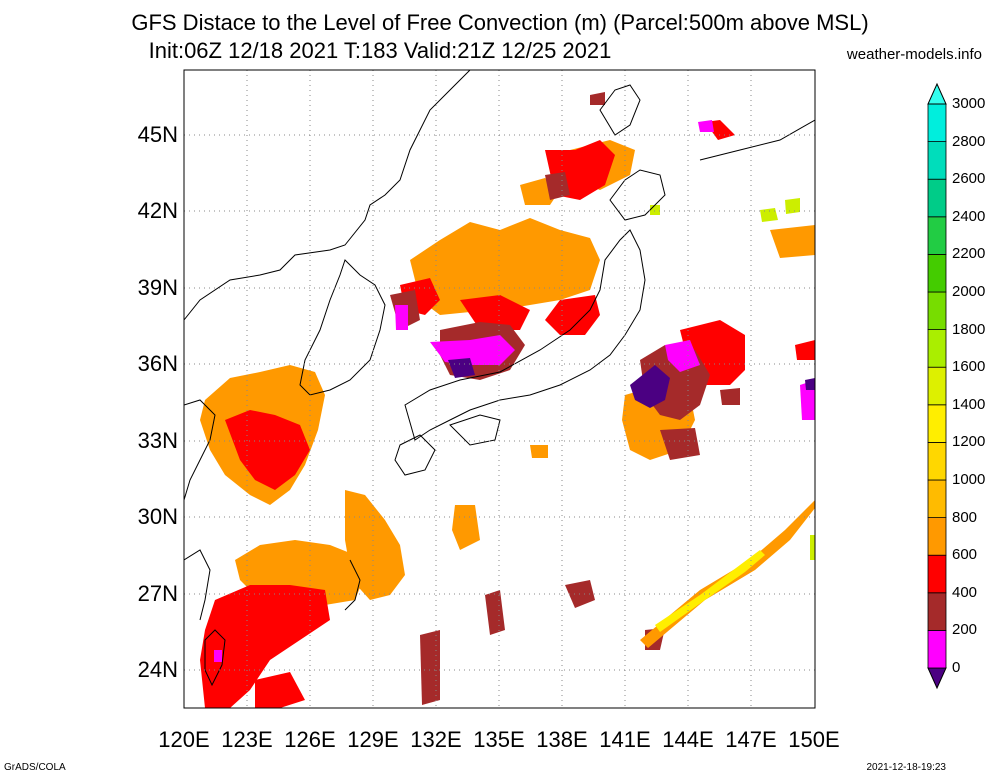 The width and height of the screenshot is (1000, 779). What do you see at coordinates (157, 363) in the screenshot?
I see `lat-label: 36N` at bounding box center [157, 363].